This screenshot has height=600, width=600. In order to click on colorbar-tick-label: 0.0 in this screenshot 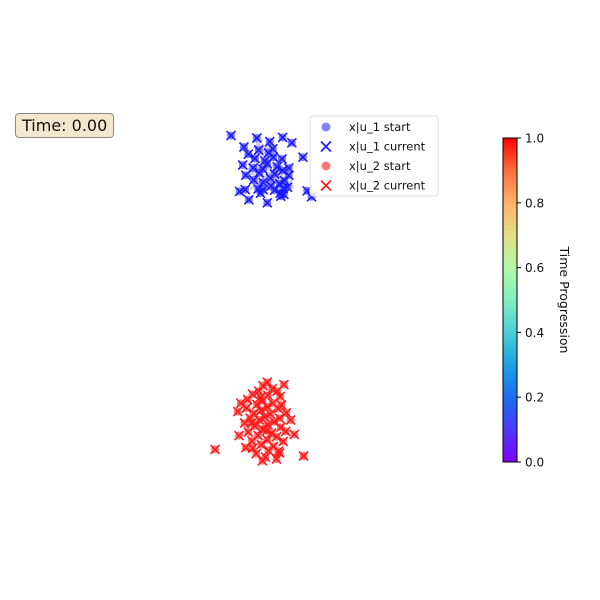, I will do `click(534, 463)`.